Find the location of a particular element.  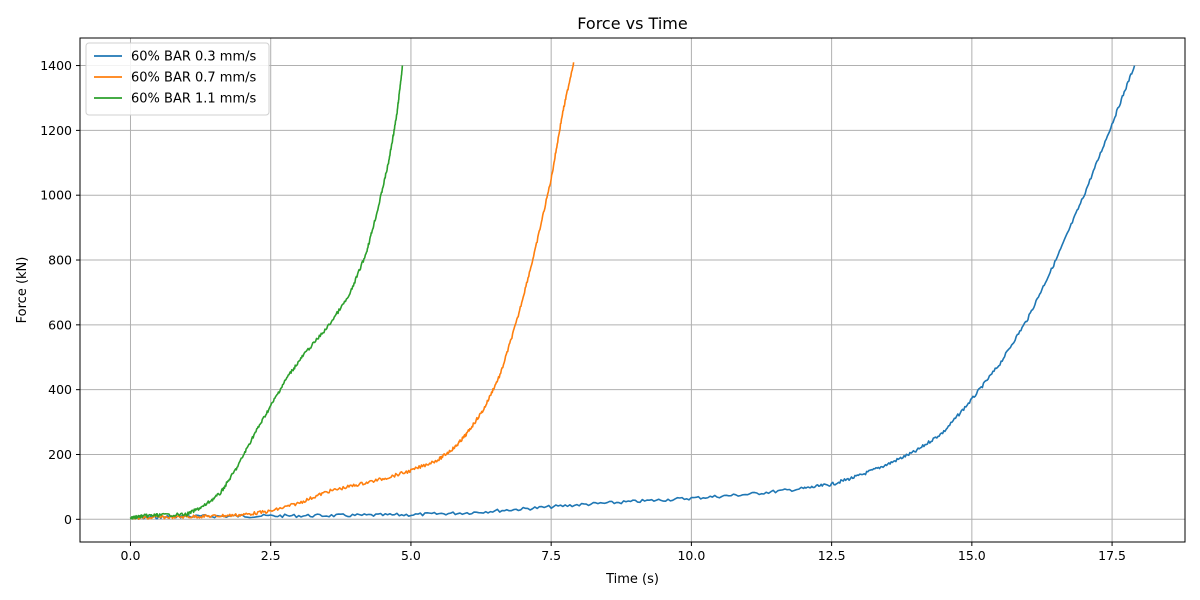

y-tick-label: 1400 is located at coordinates (56, 65).